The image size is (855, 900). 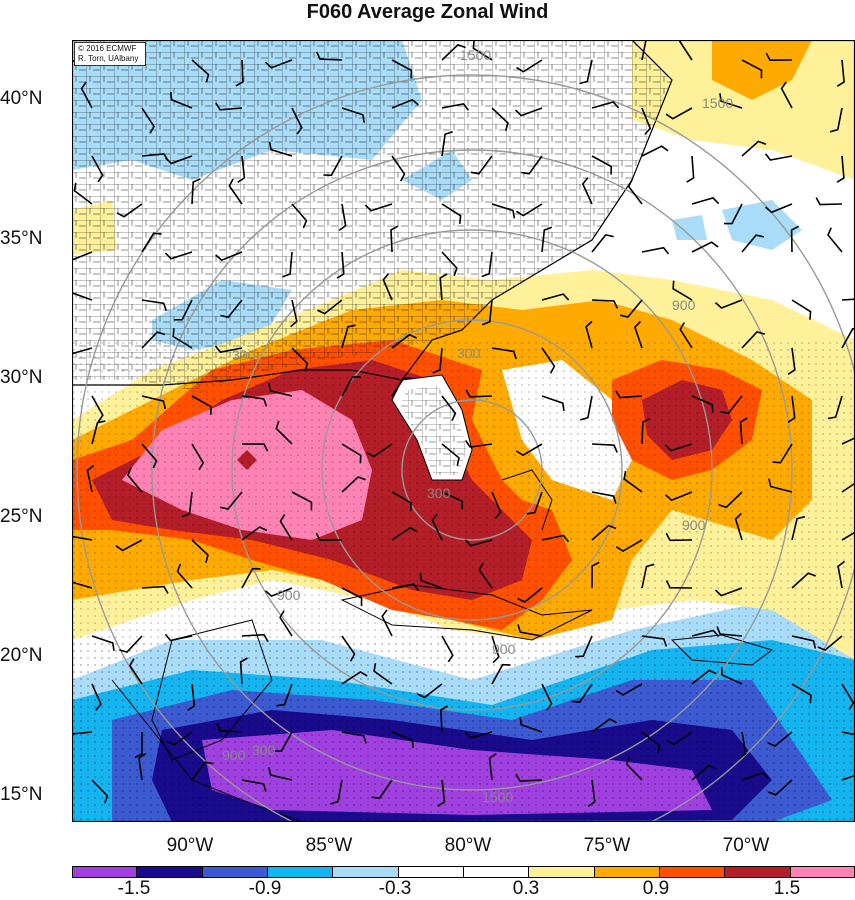 What do you see at coordinates (108, 58) in the screenshot?
I see `credit-author: R. Torn, UAlbany` at bounding box center [108, 58].